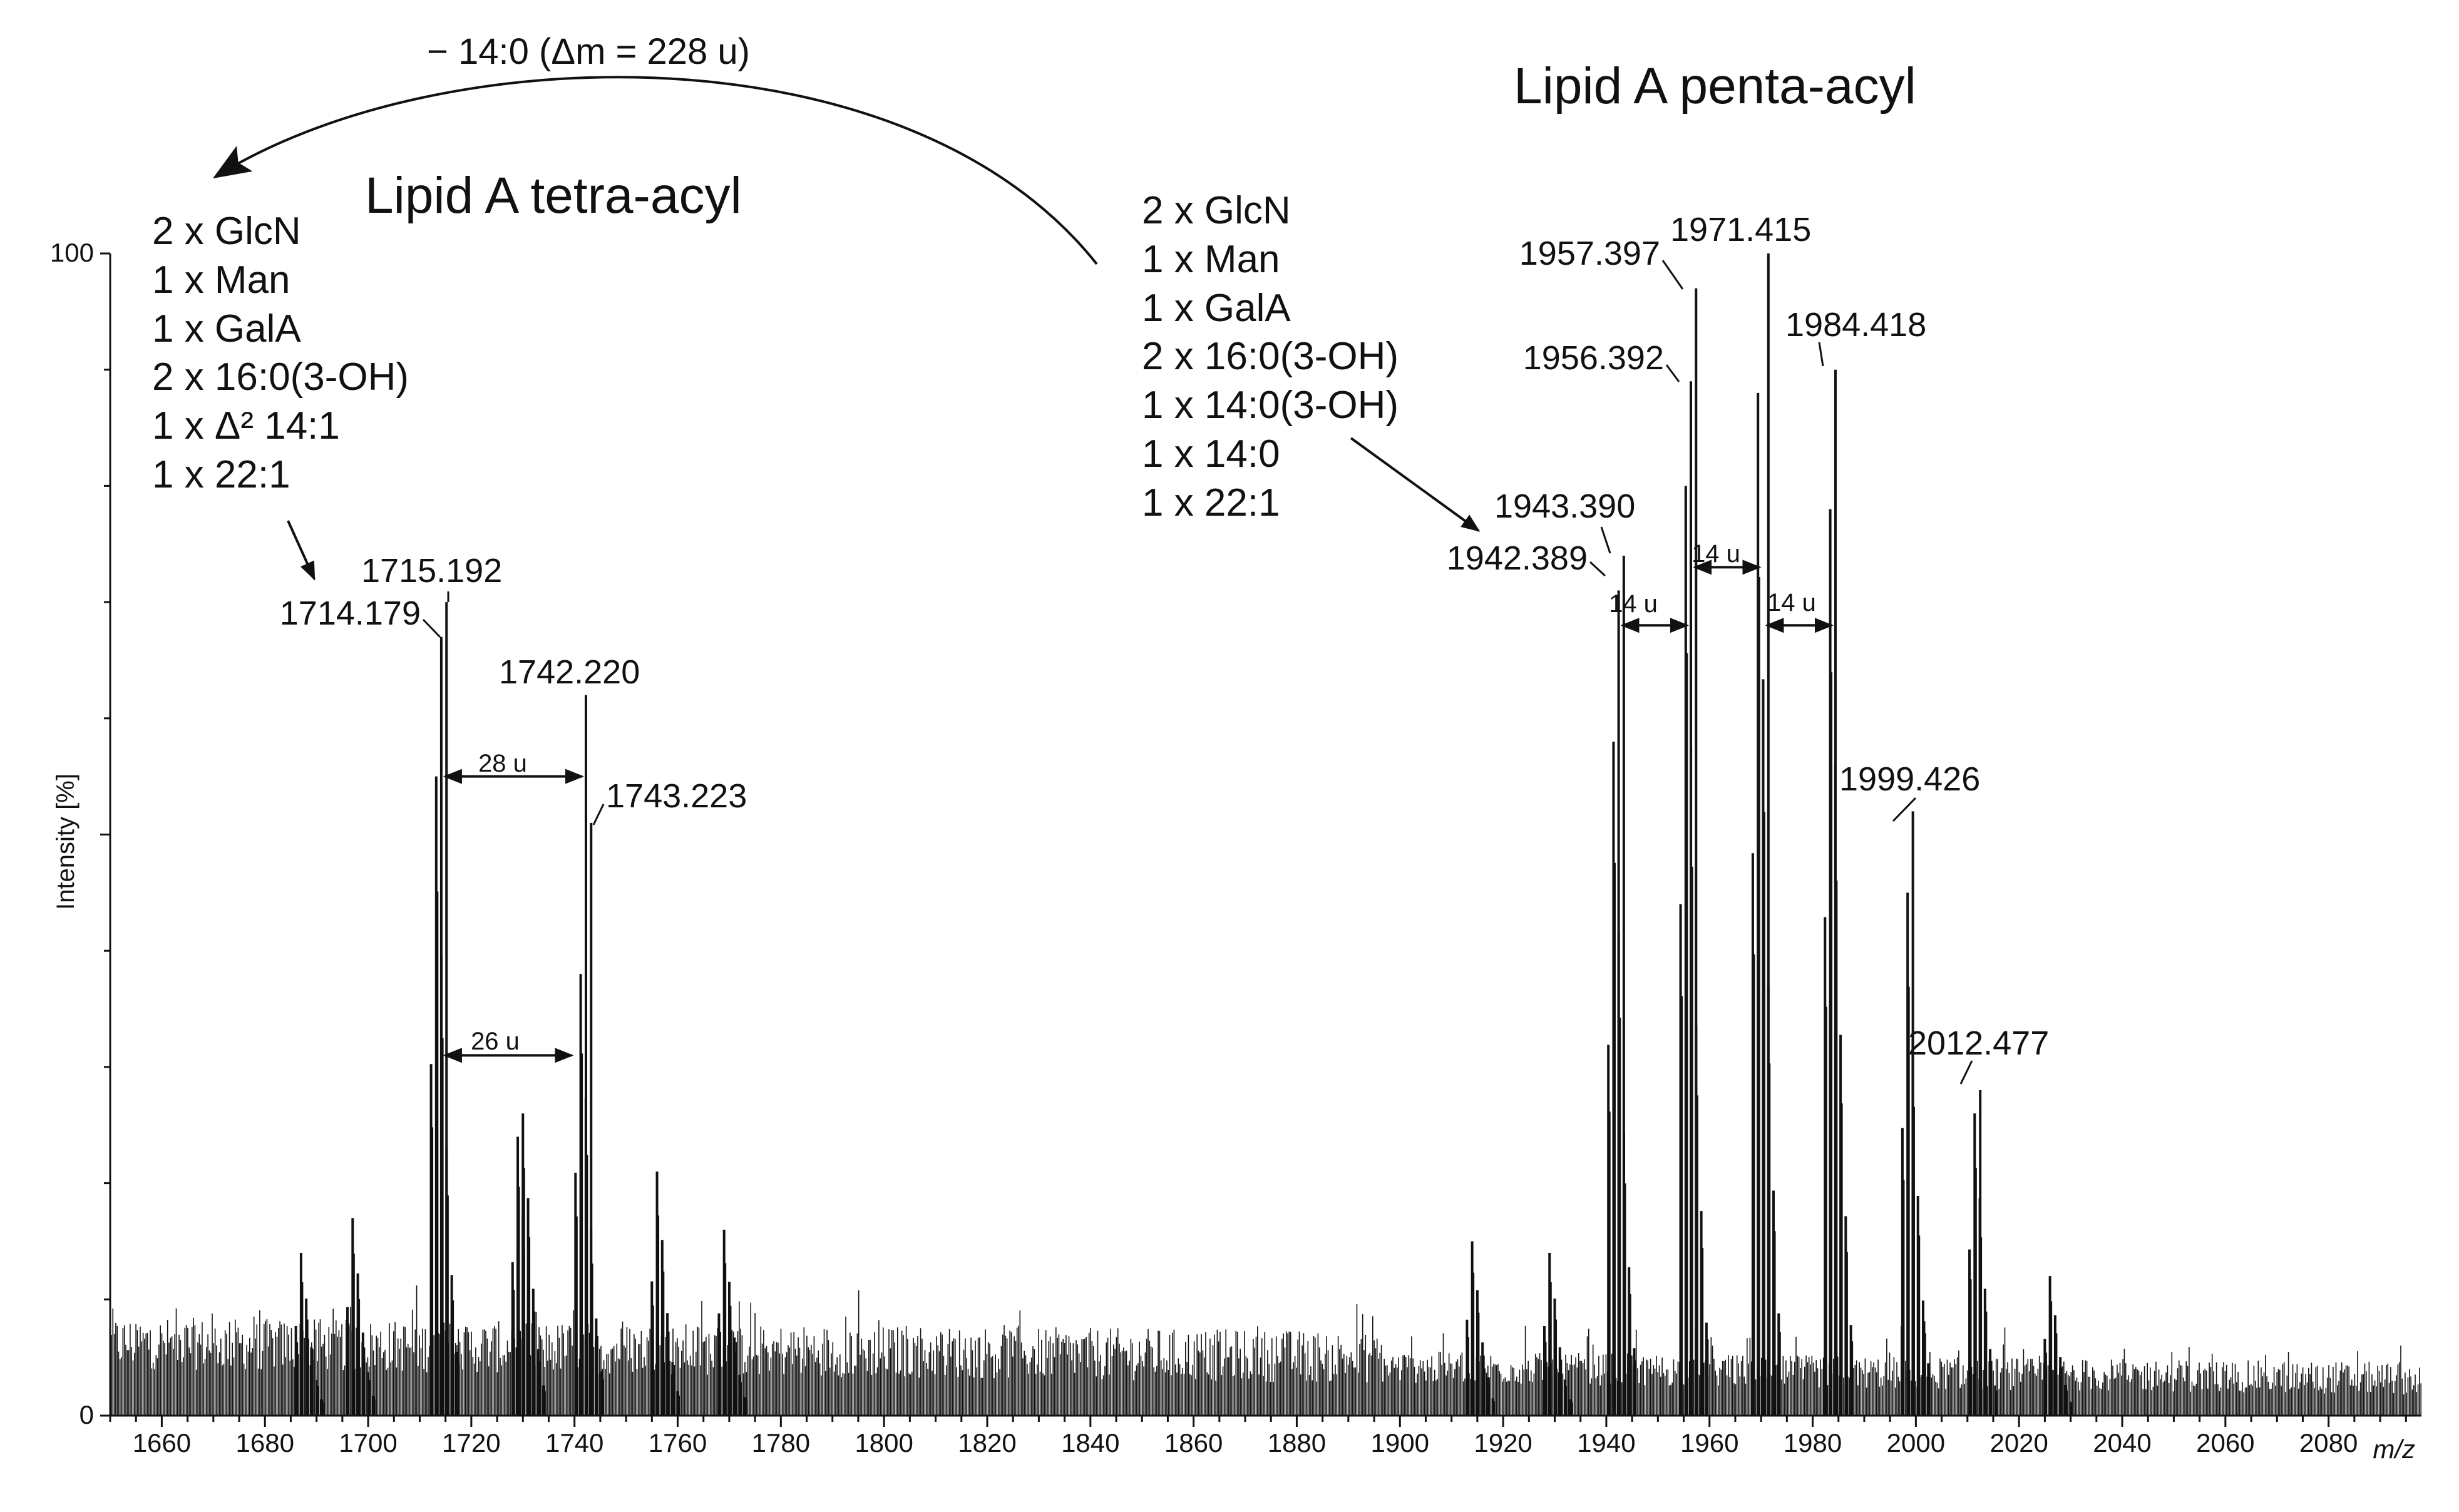 The height and width of the screenshot is (1512, 2459). Describe the element at coordinates (1709, 1443) in the screenshot. I see `x-tick-label-1960: 1960` at that location.